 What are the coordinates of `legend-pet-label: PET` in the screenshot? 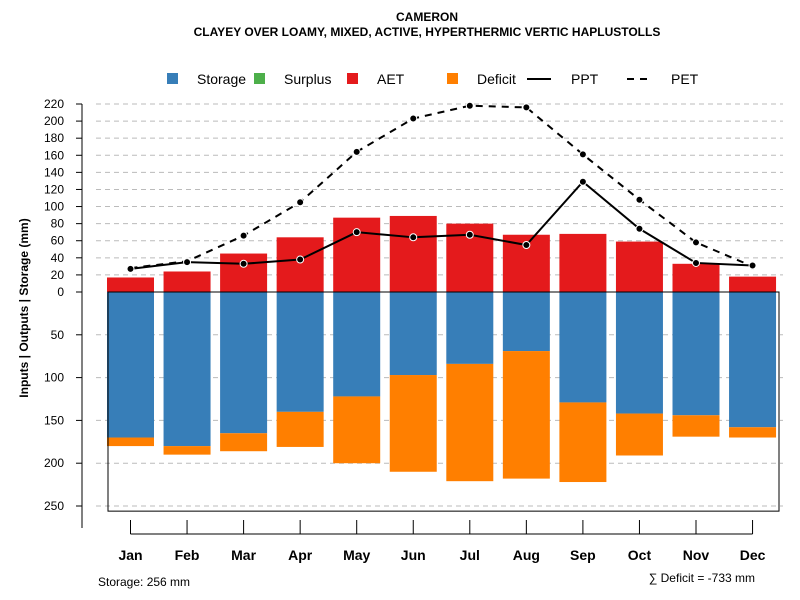 It's located at (685, 79).